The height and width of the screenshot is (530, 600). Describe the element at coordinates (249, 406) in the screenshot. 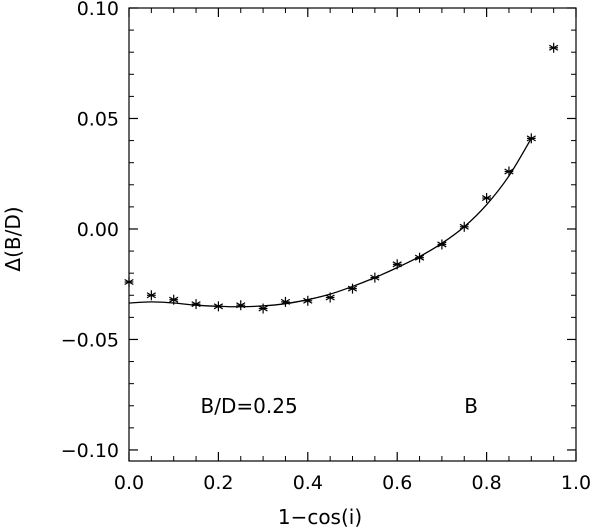

I see `annotation-text: B/D=0.25` at that location.